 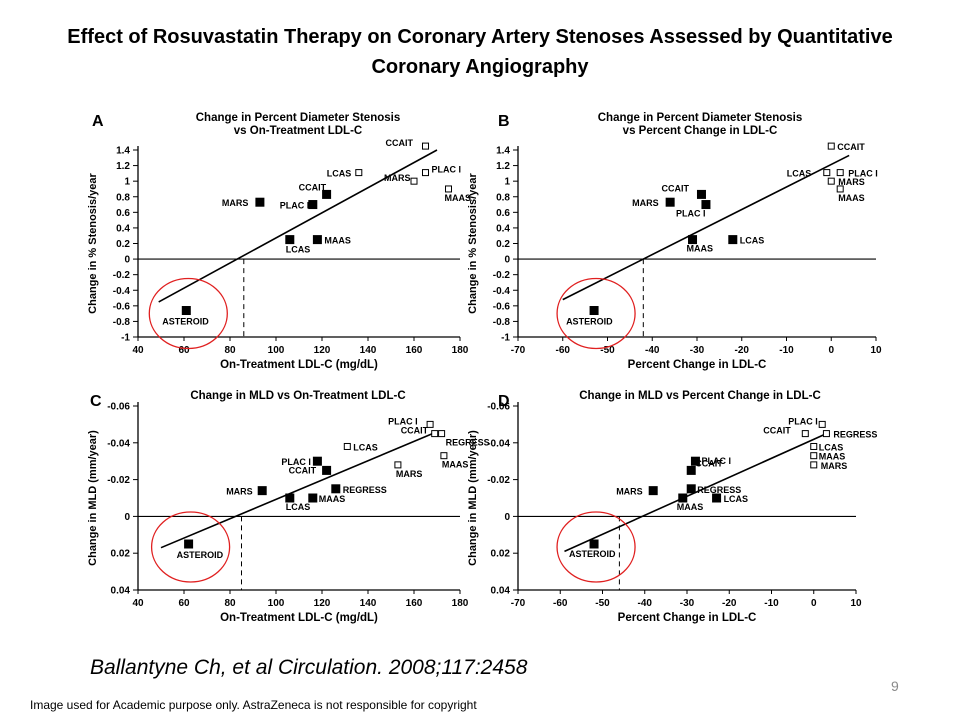 What do you see at coordinates (480, 67) in the screenshot?
I see `slide-title-line-2: Coronary Angiography` at bounding box center [480, 67].